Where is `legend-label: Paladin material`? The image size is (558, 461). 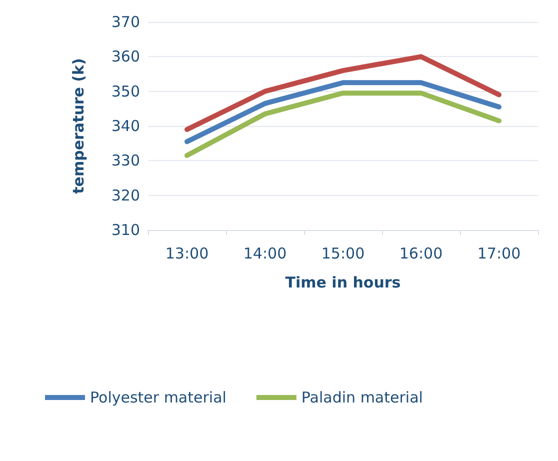
legend-label: Paladin material is located at coordinates (362, 397).